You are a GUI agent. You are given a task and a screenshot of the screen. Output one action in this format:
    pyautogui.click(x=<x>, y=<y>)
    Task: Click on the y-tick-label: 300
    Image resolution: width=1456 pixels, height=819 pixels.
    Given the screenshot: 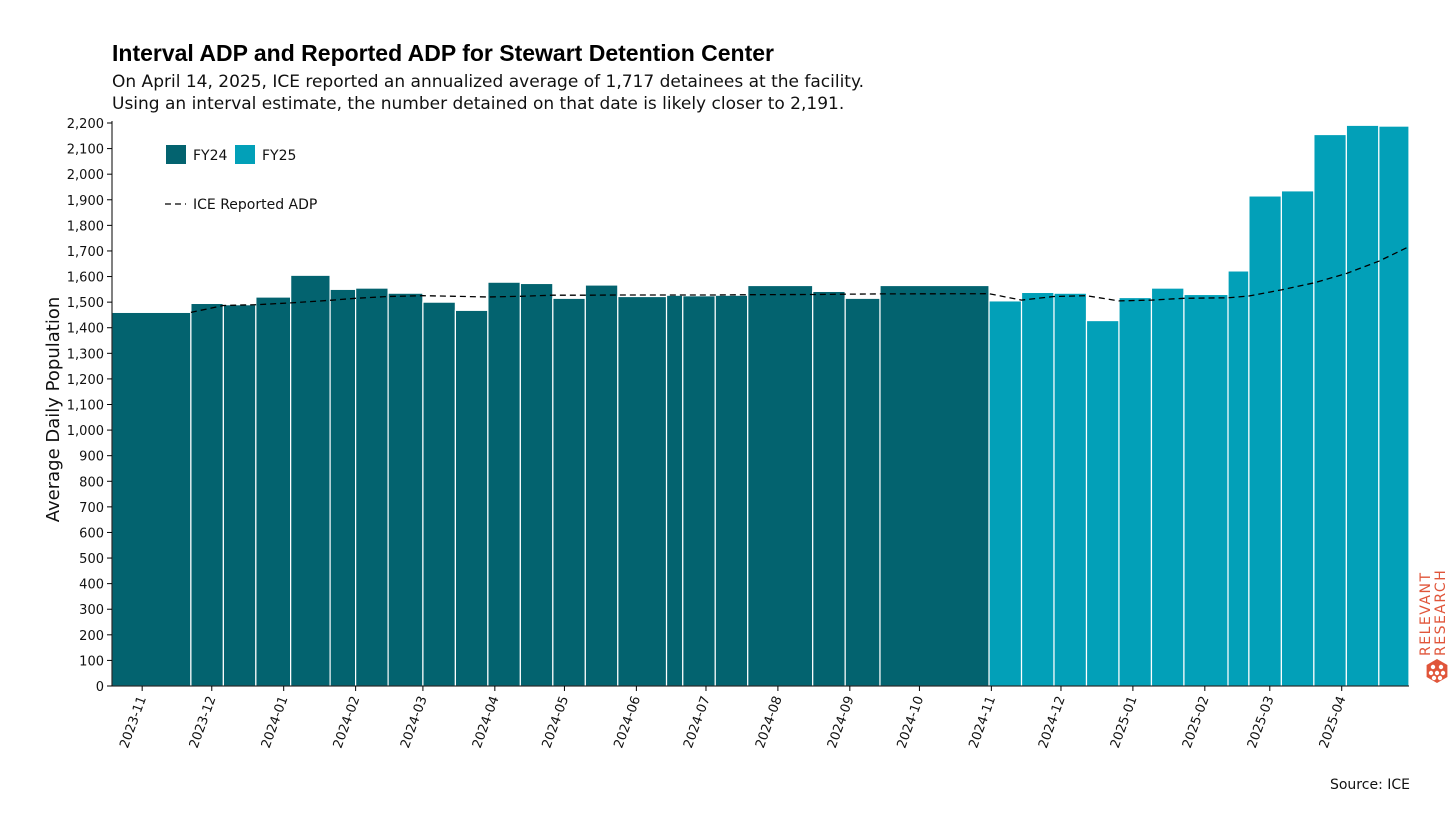 What is the action you would take?
    pyautogui.click(x=91, y=610)
    